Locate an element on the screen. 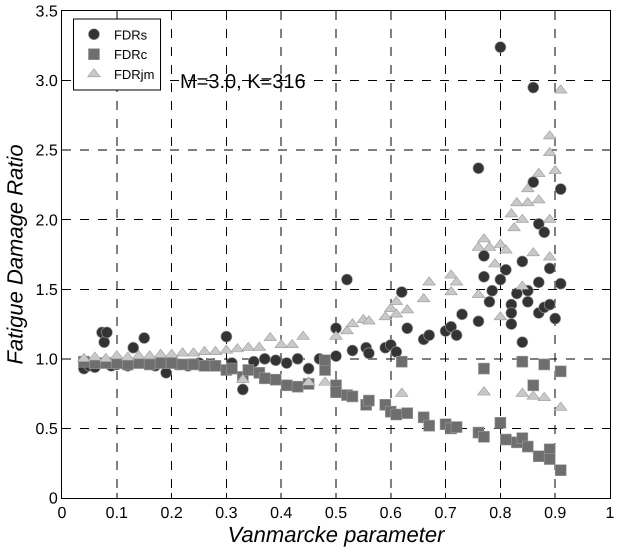  x-tick-label: 0.4 is located at coordinates (281, 513).